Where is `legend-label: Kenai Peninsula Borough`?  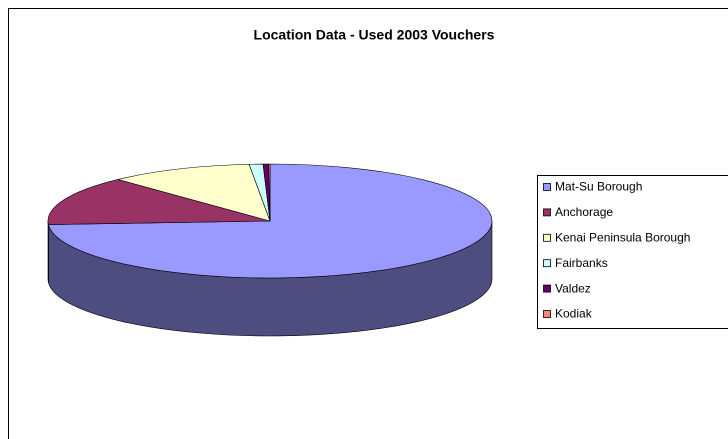
legend-label: Kenai Peninsula Borough is located at coordinates (622, 237).